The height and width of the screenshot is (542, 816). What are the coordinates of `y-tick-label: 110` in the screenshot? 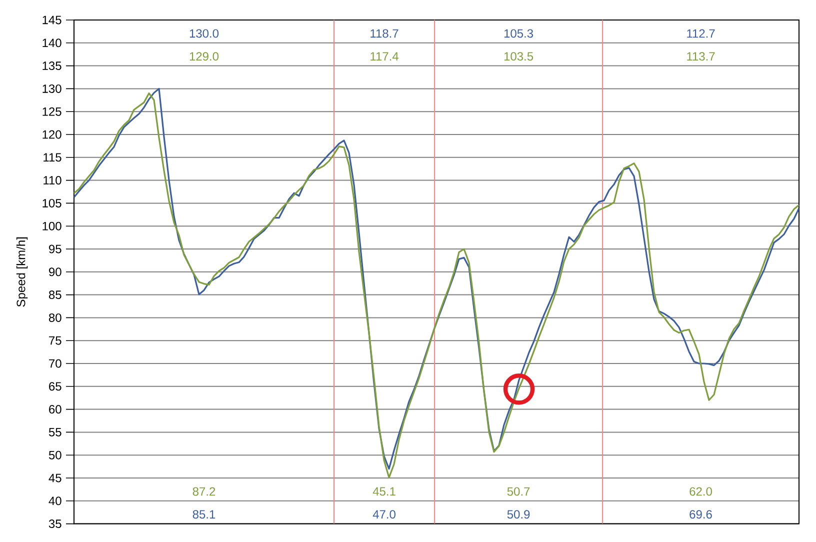 It's located at (53, 180).